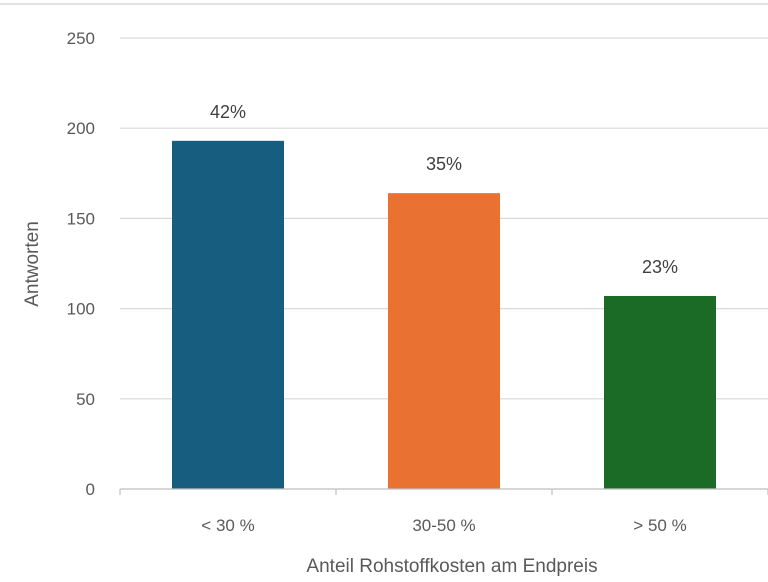 The image size is (768, 582). I want to click on y-tick-label: 100, so click(81, 309).